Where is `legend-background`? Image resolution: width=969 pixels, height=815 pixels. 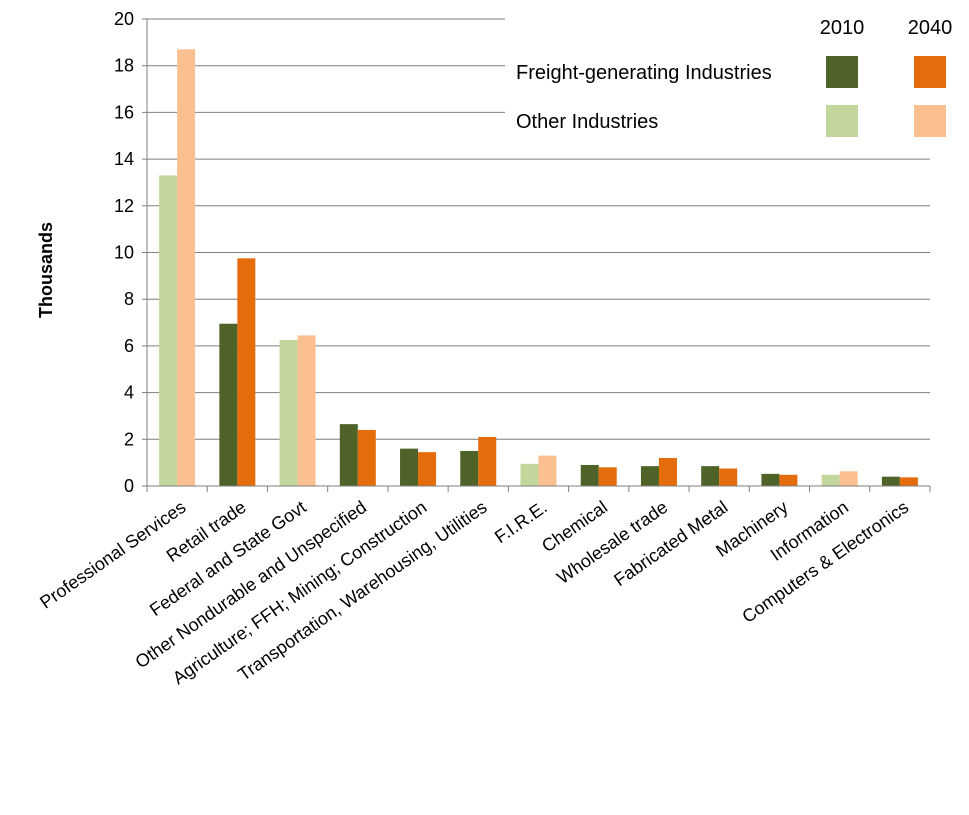 legend-background is located at coordinates (735, 73).